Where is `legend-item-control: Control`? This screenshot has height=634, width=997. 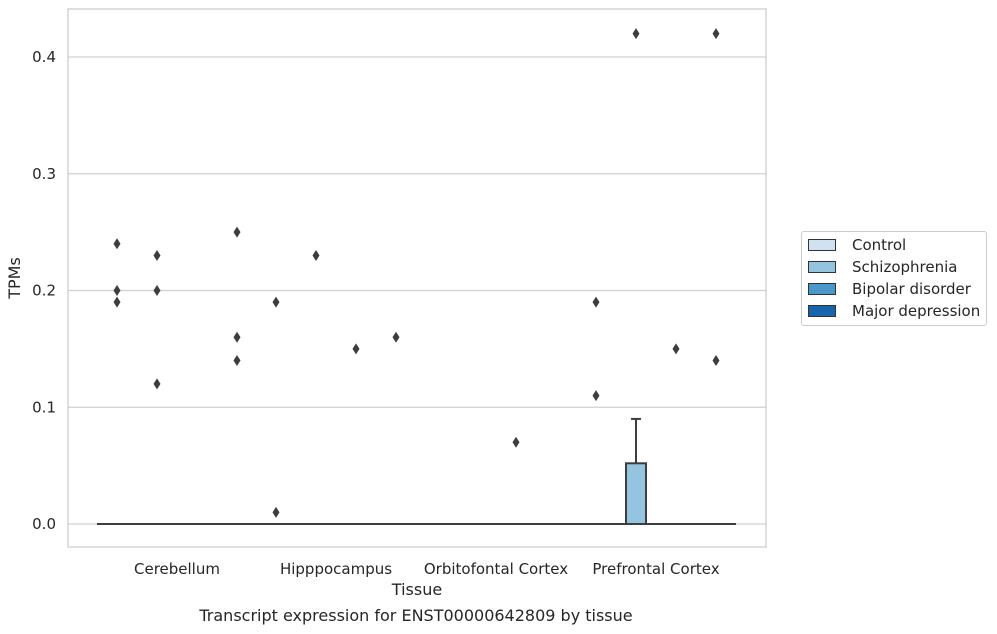 legend-item-control: Control is located at coordinates (857, 245).